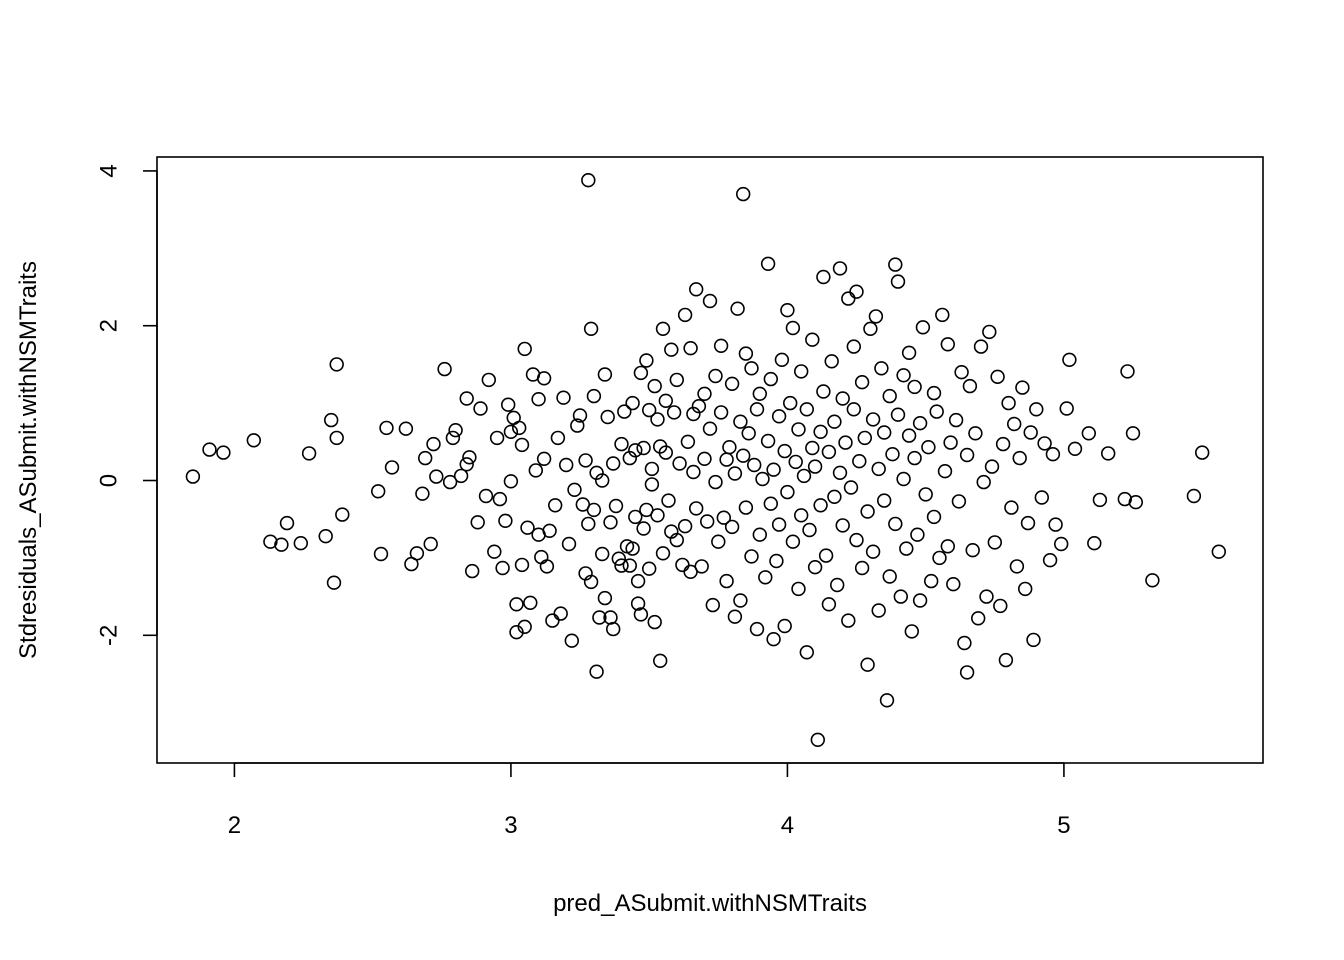 The height and width of the screenshot is (960, 1344). I want to click on x-tick-label: 5, so click(1063, 825).